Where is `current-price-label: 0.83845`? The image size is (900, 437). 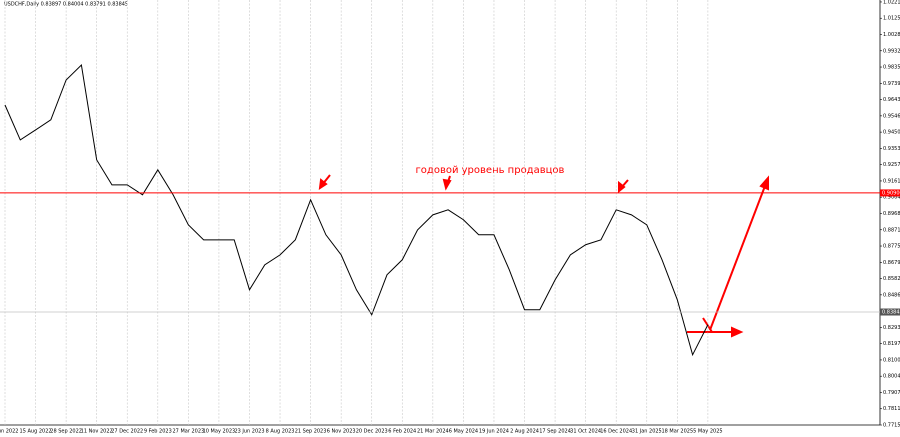 current-price-label: 0.83845 is located at coordinates (891, 313).